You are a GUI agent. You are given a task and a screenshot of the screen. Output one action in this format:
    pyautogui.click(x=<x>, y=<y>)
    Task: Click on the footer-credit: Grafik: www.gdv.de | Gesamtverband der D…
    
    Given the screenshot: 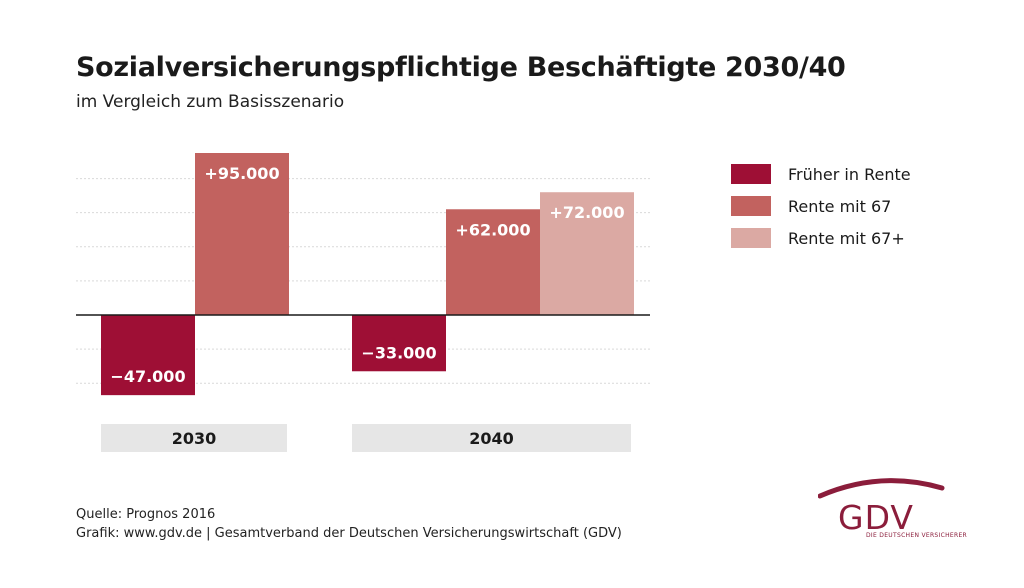 What is the action you would take?
    pyautogui.click(x=349, y=533)
    